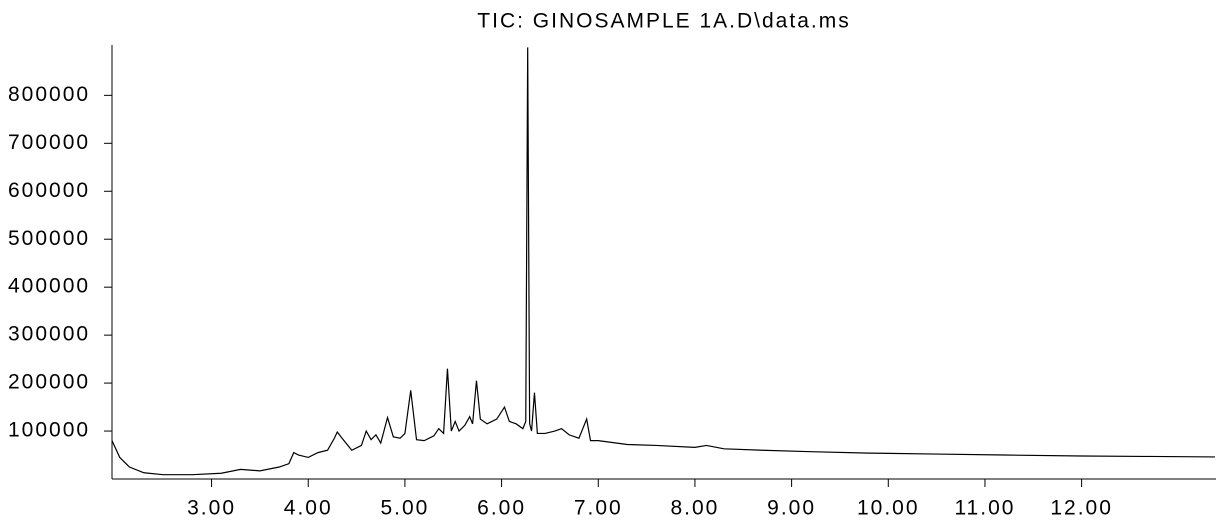 Image resolution: width=1220 pixels, height=529 pixels. What do you see at coordinates (404, 508) in the screenshot?
I see `x-tick-label: 5.00` at bounding box center [404, 508].